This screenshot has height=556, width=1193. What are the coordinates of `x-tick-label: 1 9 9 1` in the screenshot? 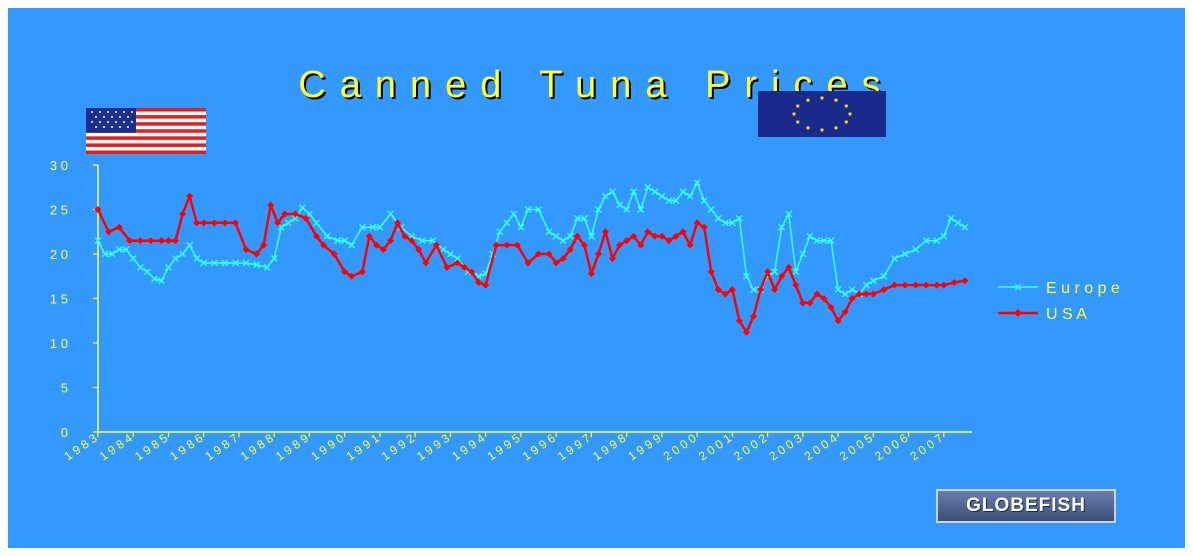 It's located at (363, 447).